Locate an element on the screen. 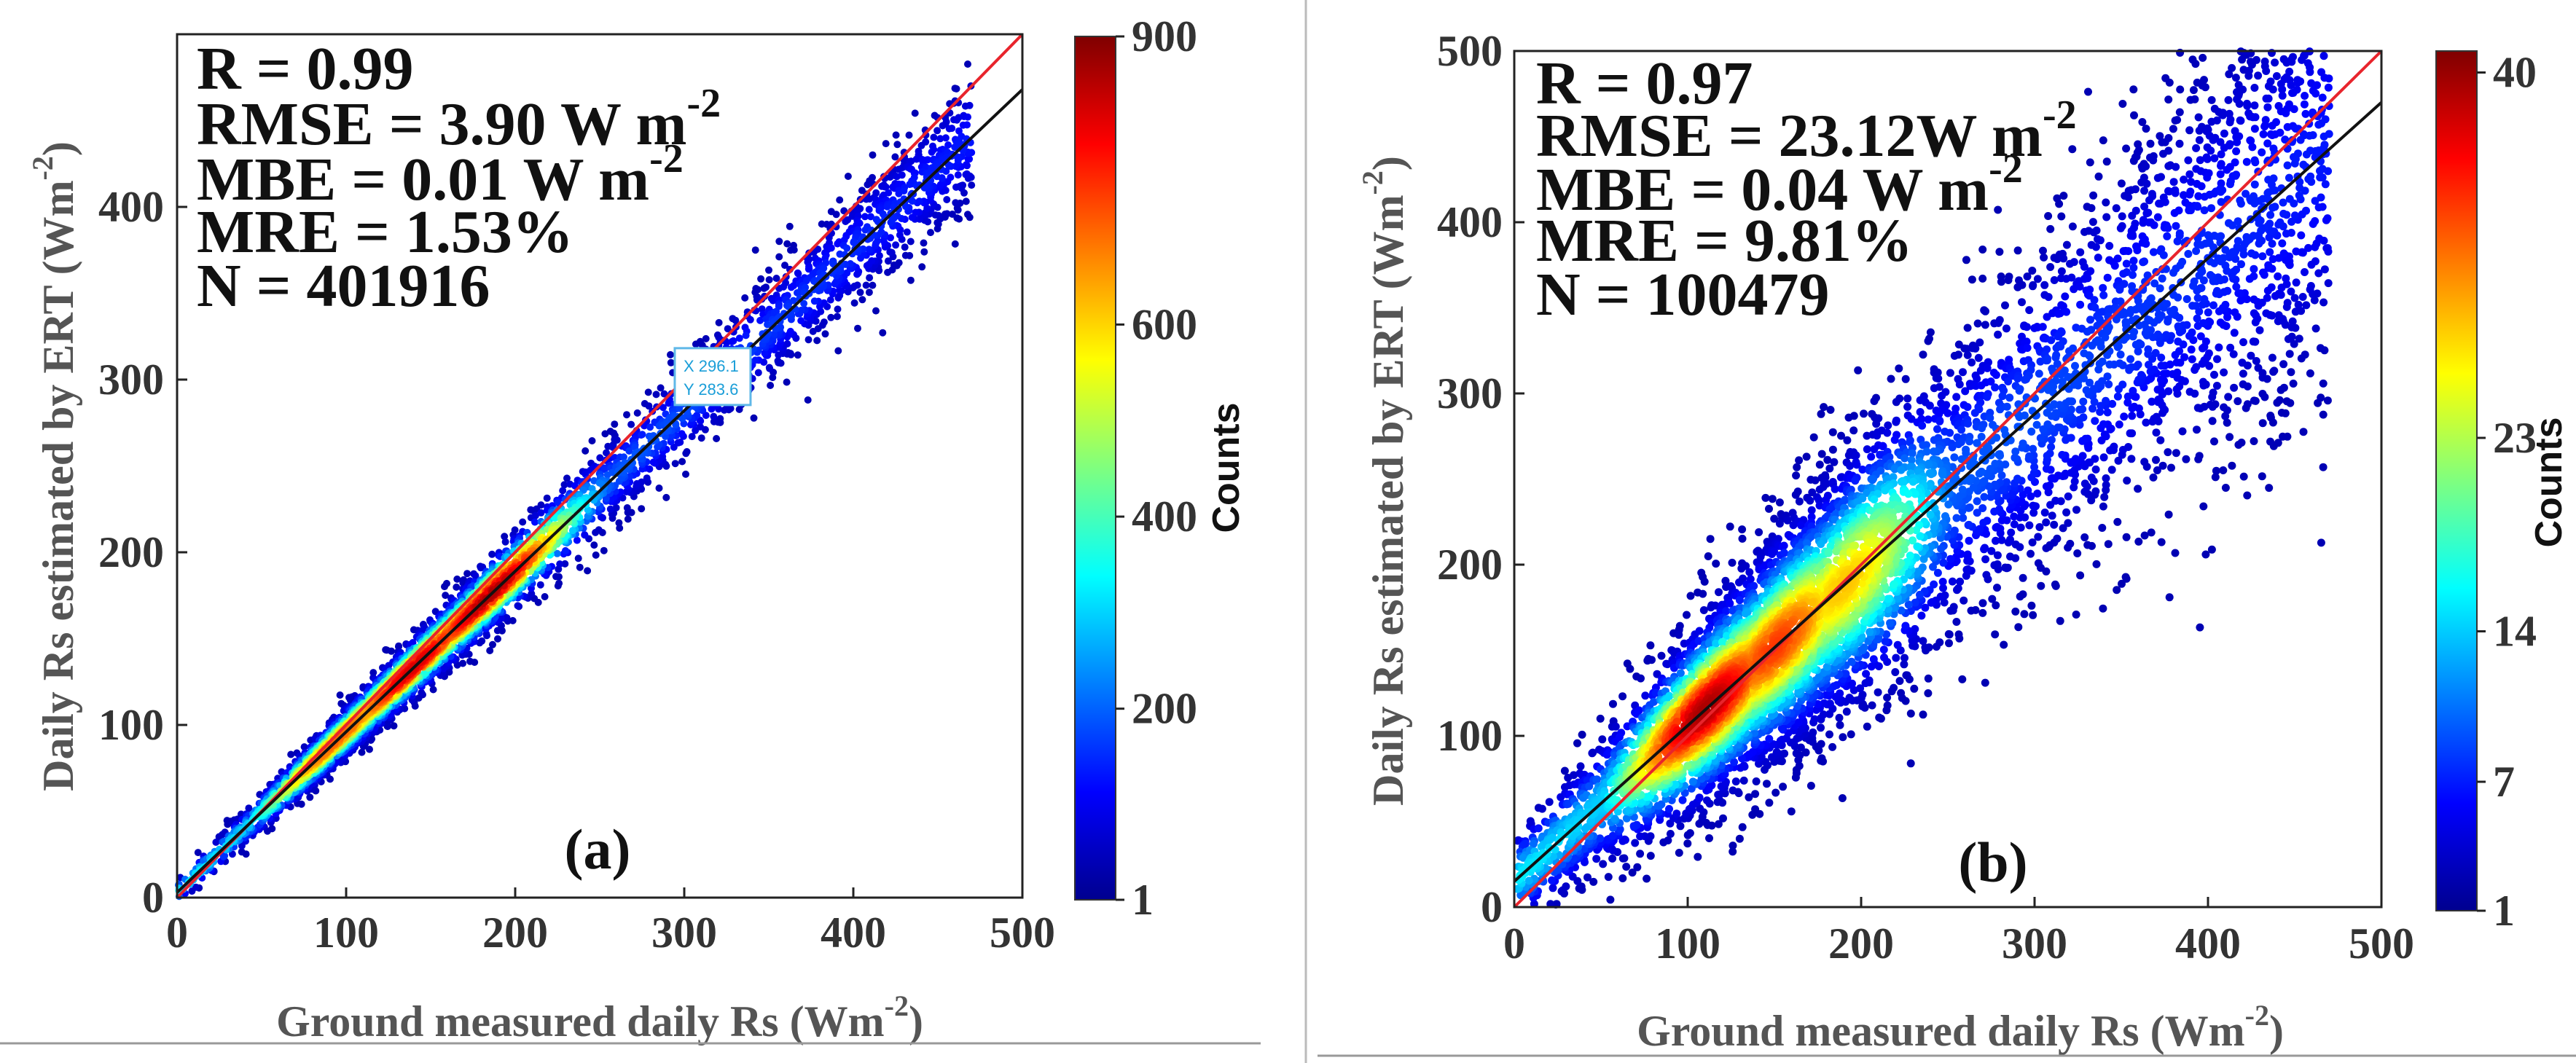 The image size is (2576, 1063). datatip-x-value: X 296.1 is located at coordinates (711, 366).